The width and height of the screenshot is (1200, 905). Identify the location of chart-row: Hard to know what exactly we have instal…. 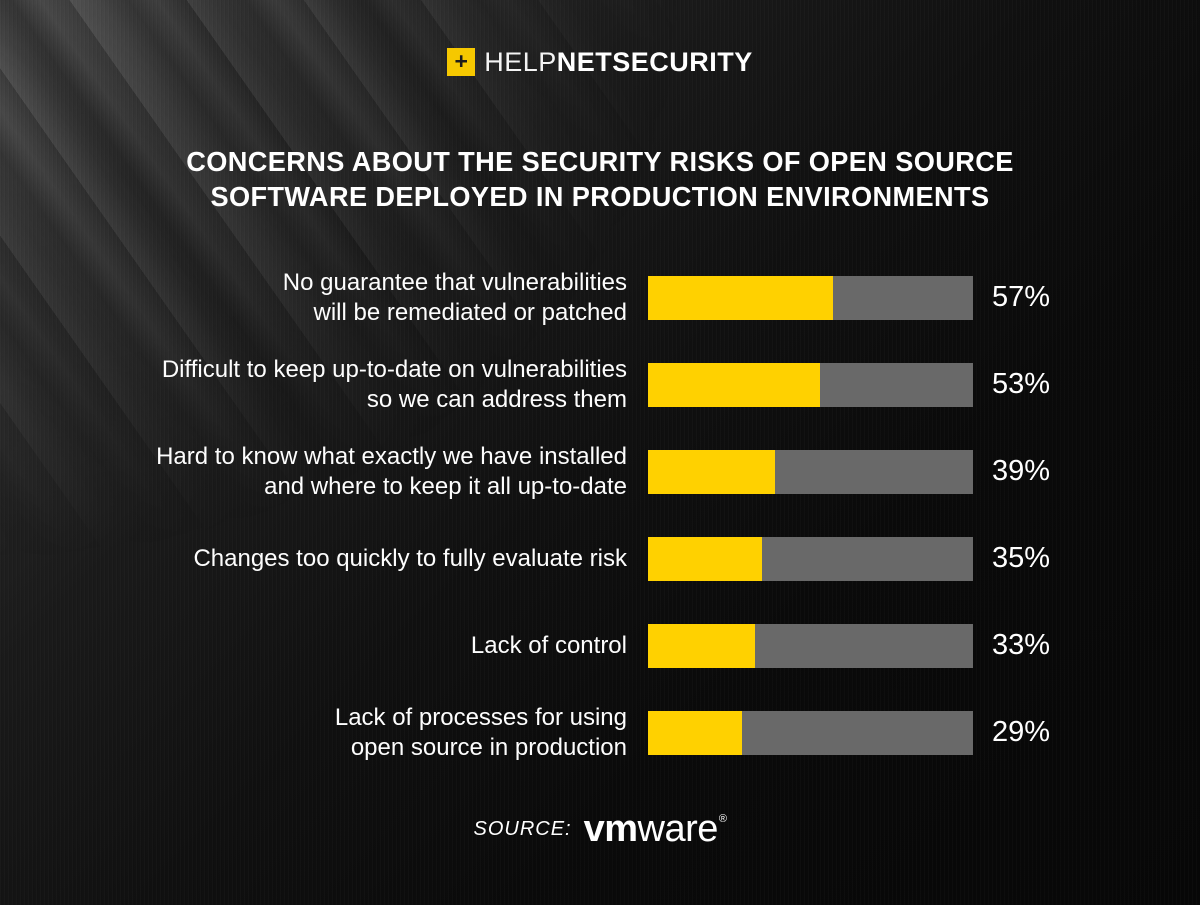
(600, 471).